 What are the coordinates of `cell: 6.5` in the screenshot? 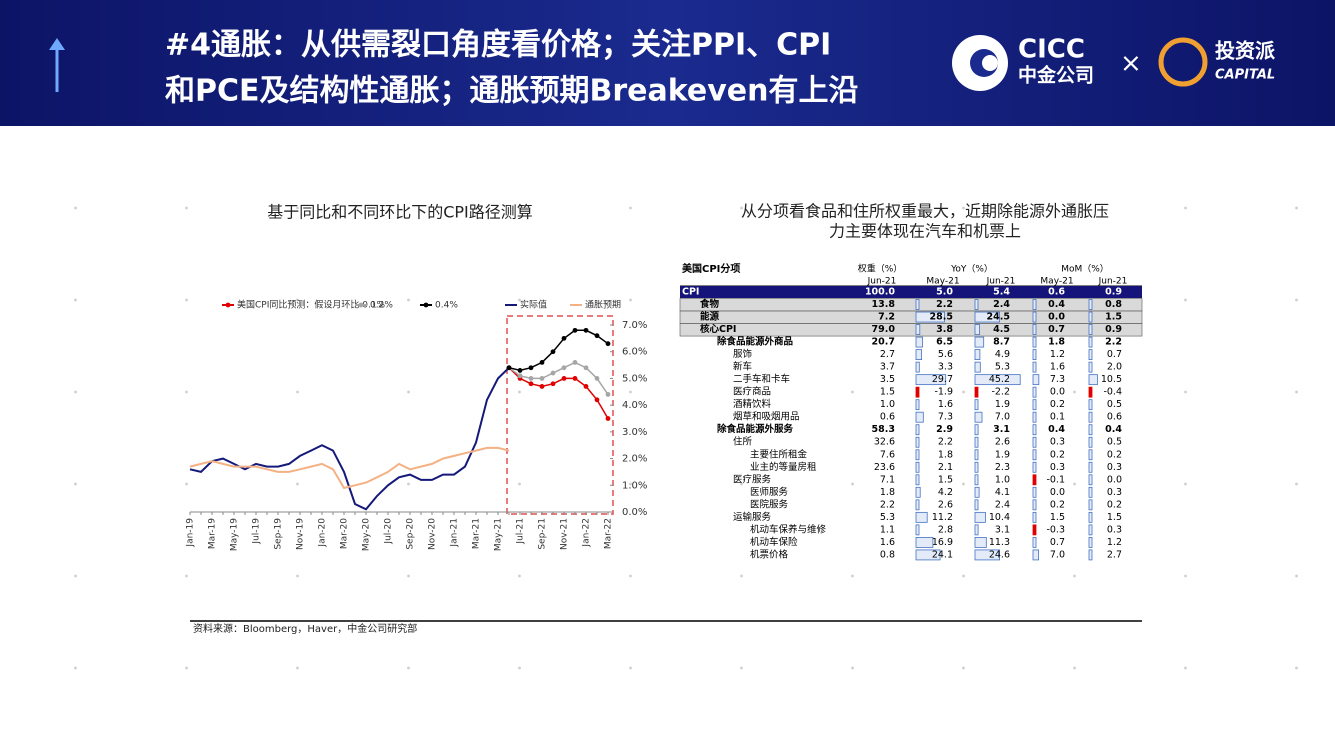 It's located at (944, 342).